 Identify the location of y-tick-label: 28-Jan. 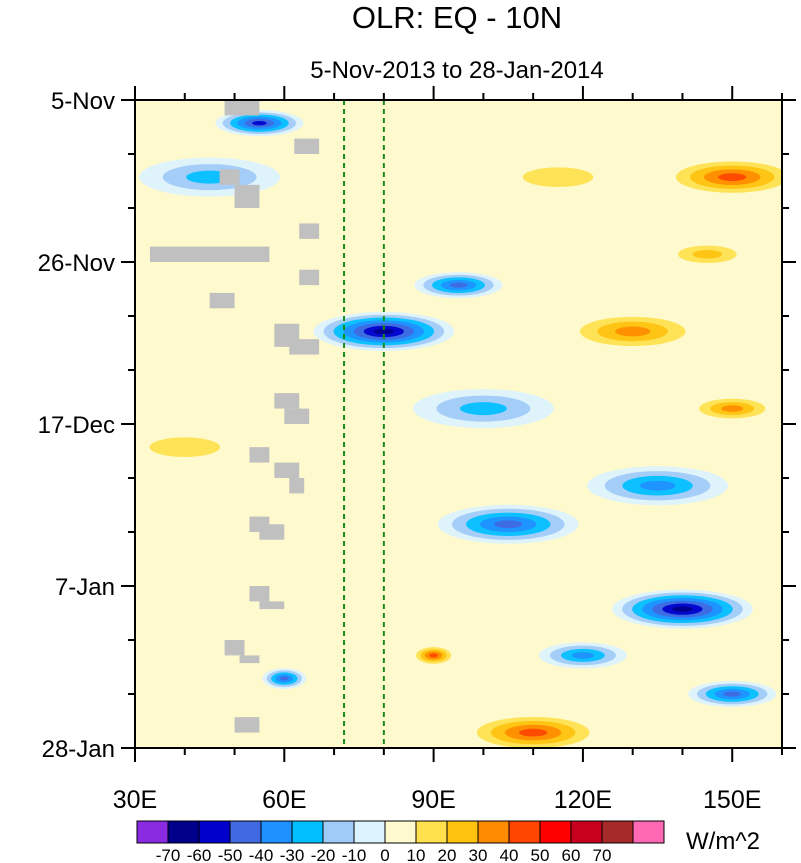
(78, 749).